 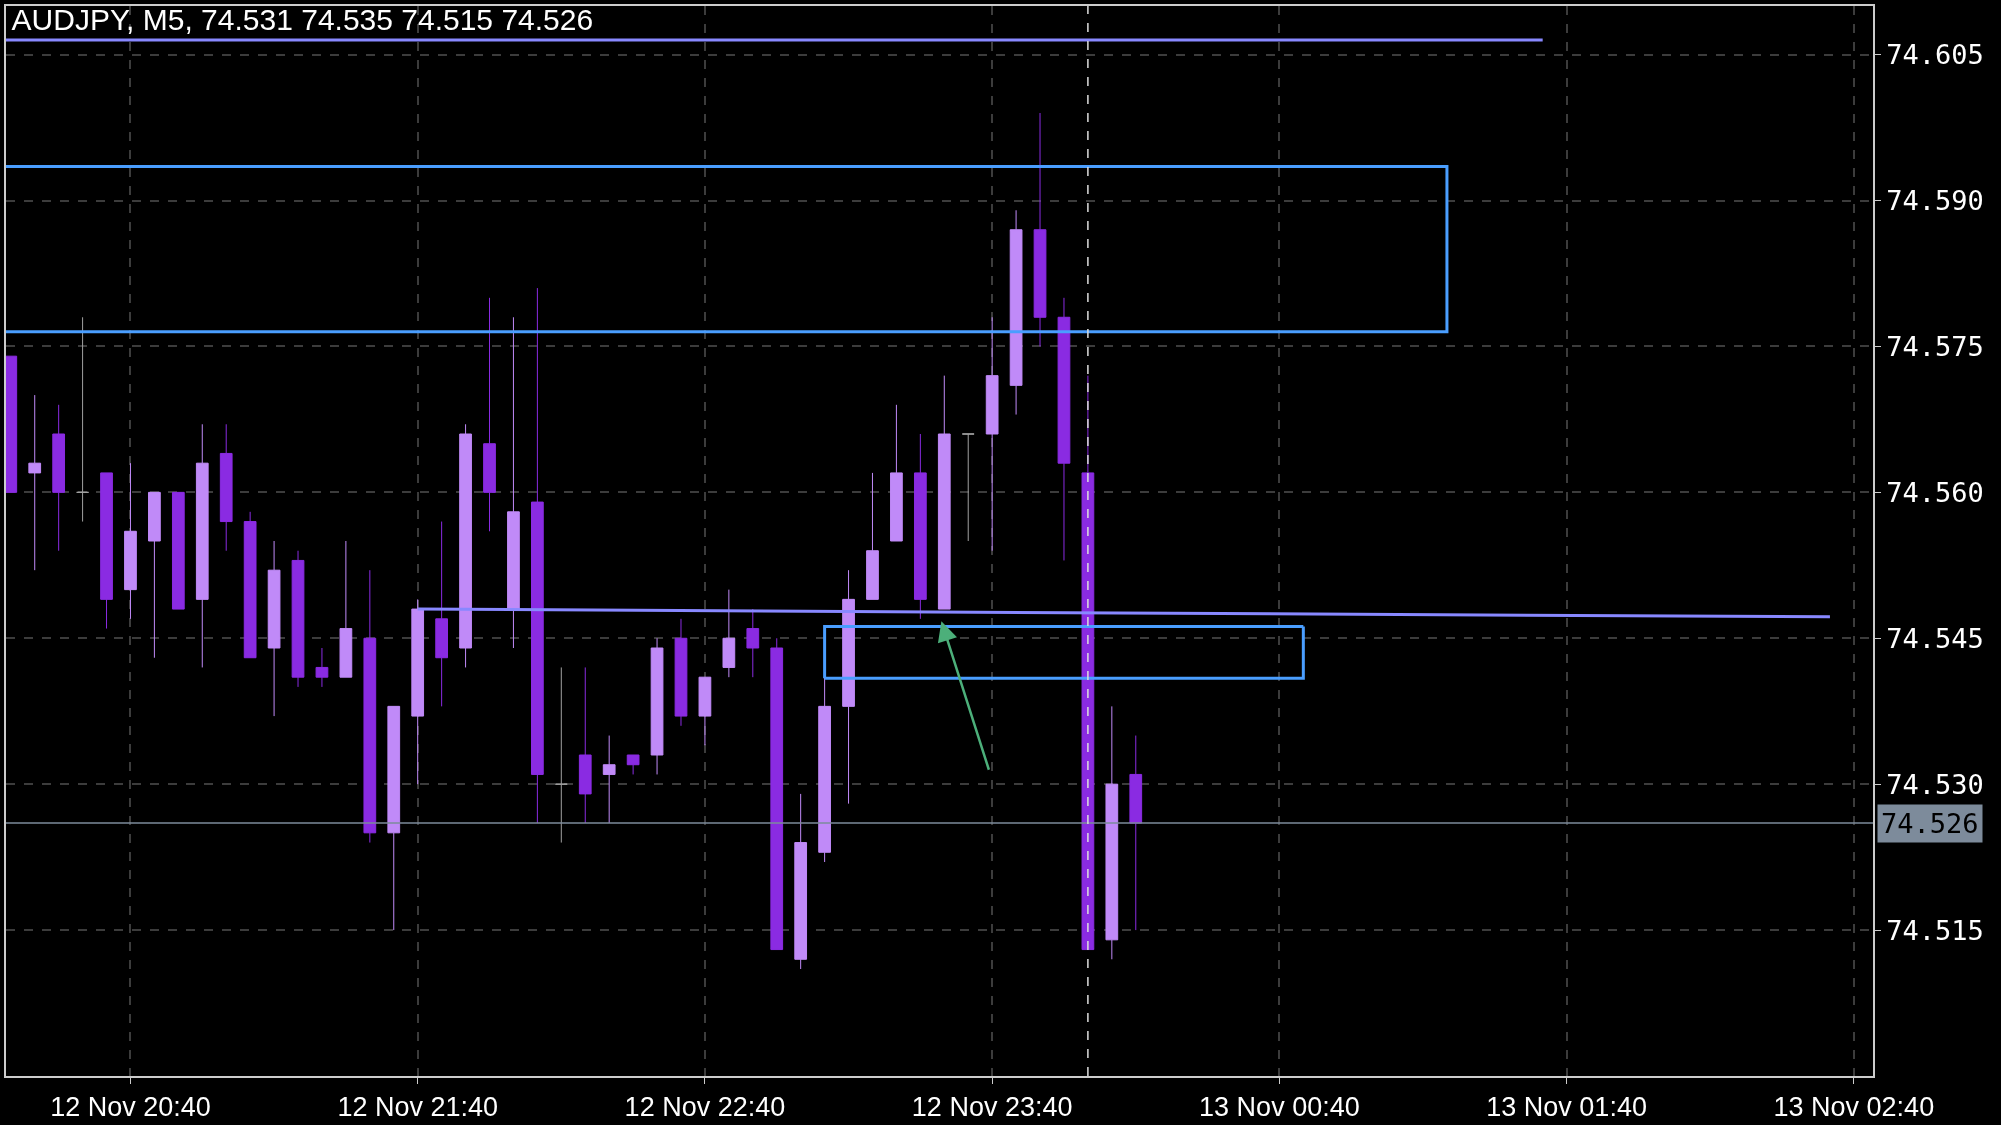 I want to click on y-tick-label: 74.530, so click(x=1935, y=784).